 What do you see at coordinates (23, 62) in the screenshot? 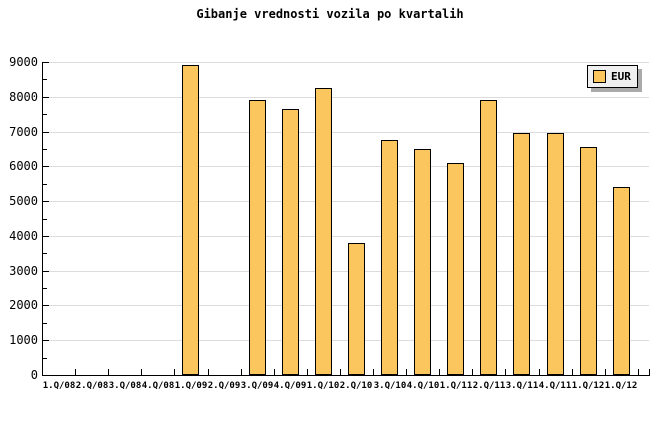
I see `y-tick-label: 9000` at bounding box center [23, 62].